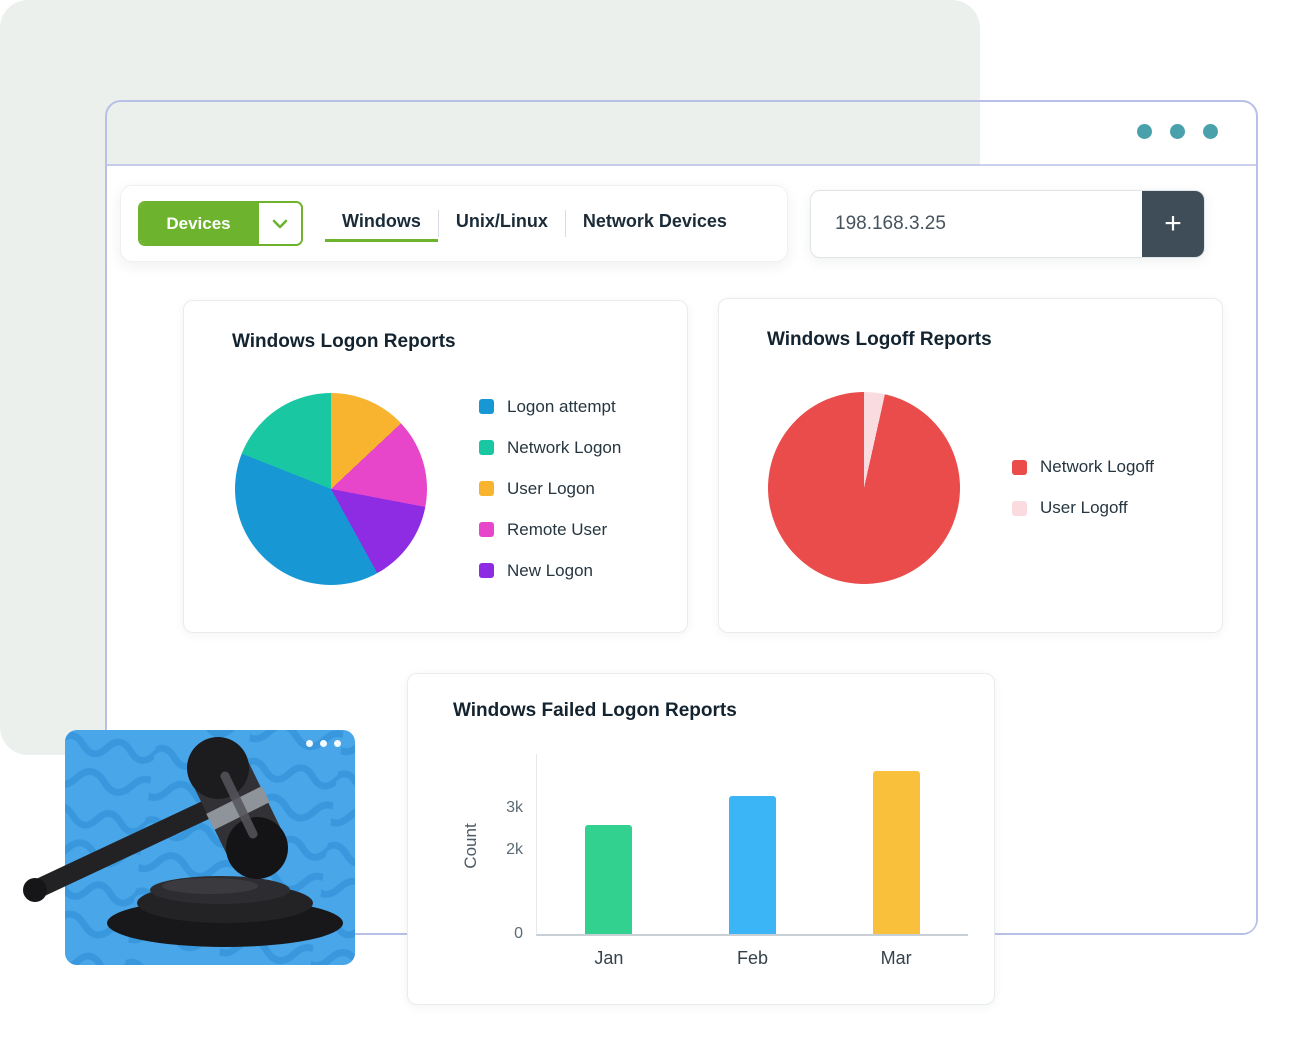  Describe the element at coordinates (681, 165) in the screenshot. I see `window-header-divider` at that location.